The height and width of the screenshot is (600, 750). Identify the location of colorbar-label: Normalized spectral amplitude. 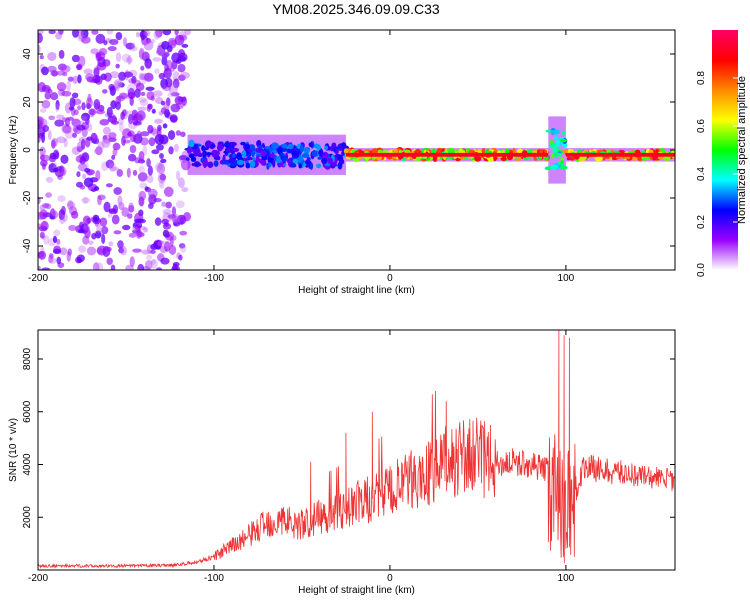
(742, 150).